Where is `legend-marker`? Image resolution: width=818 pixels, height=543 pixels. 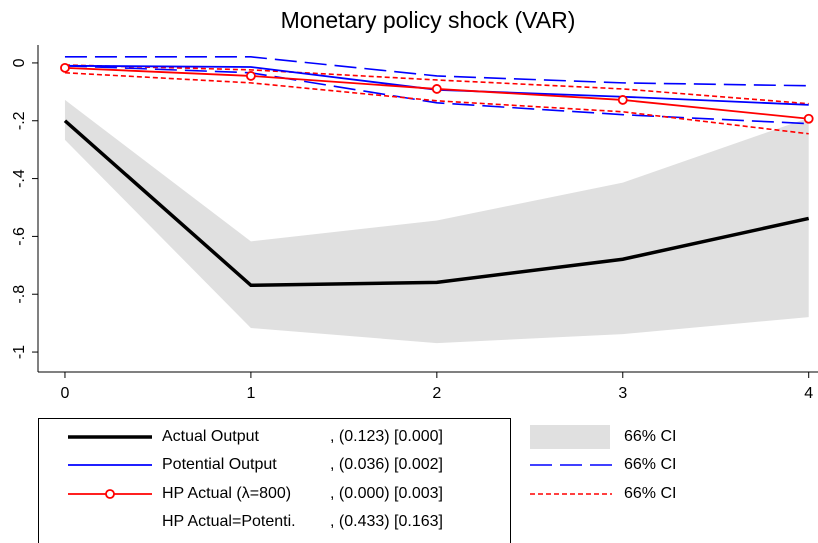 legend-marker is located at coordinates (110, 494).